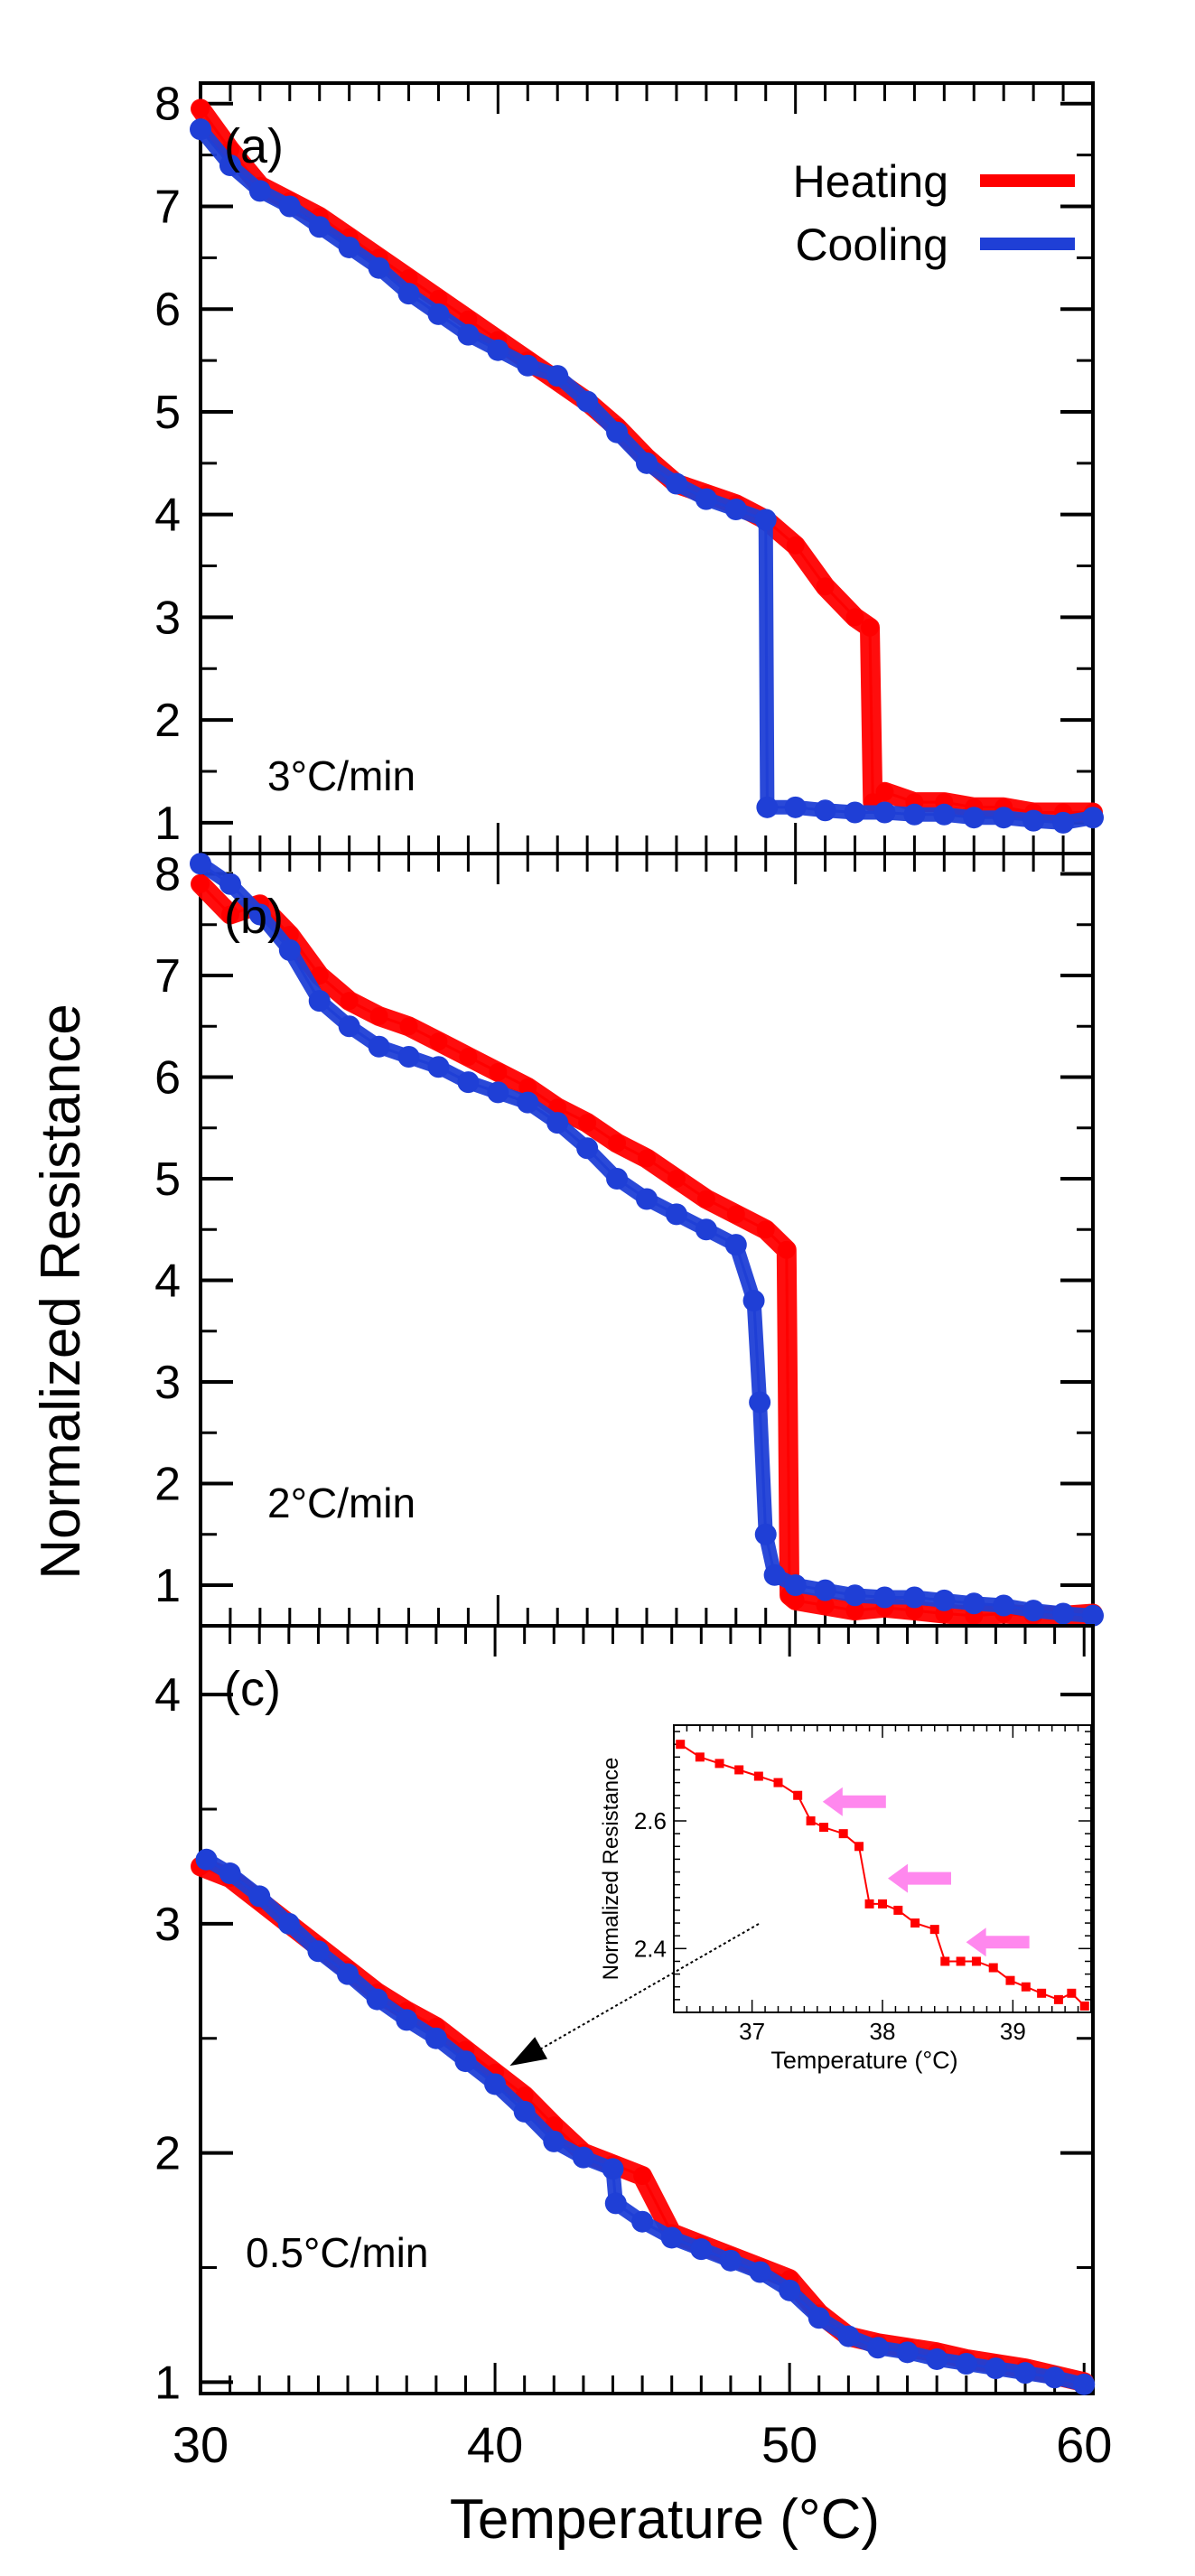  What do you see at coordinates (167, 1586) in the screenshot?
I see `y-tick-label: 1` at bounding box center [167, 1586].